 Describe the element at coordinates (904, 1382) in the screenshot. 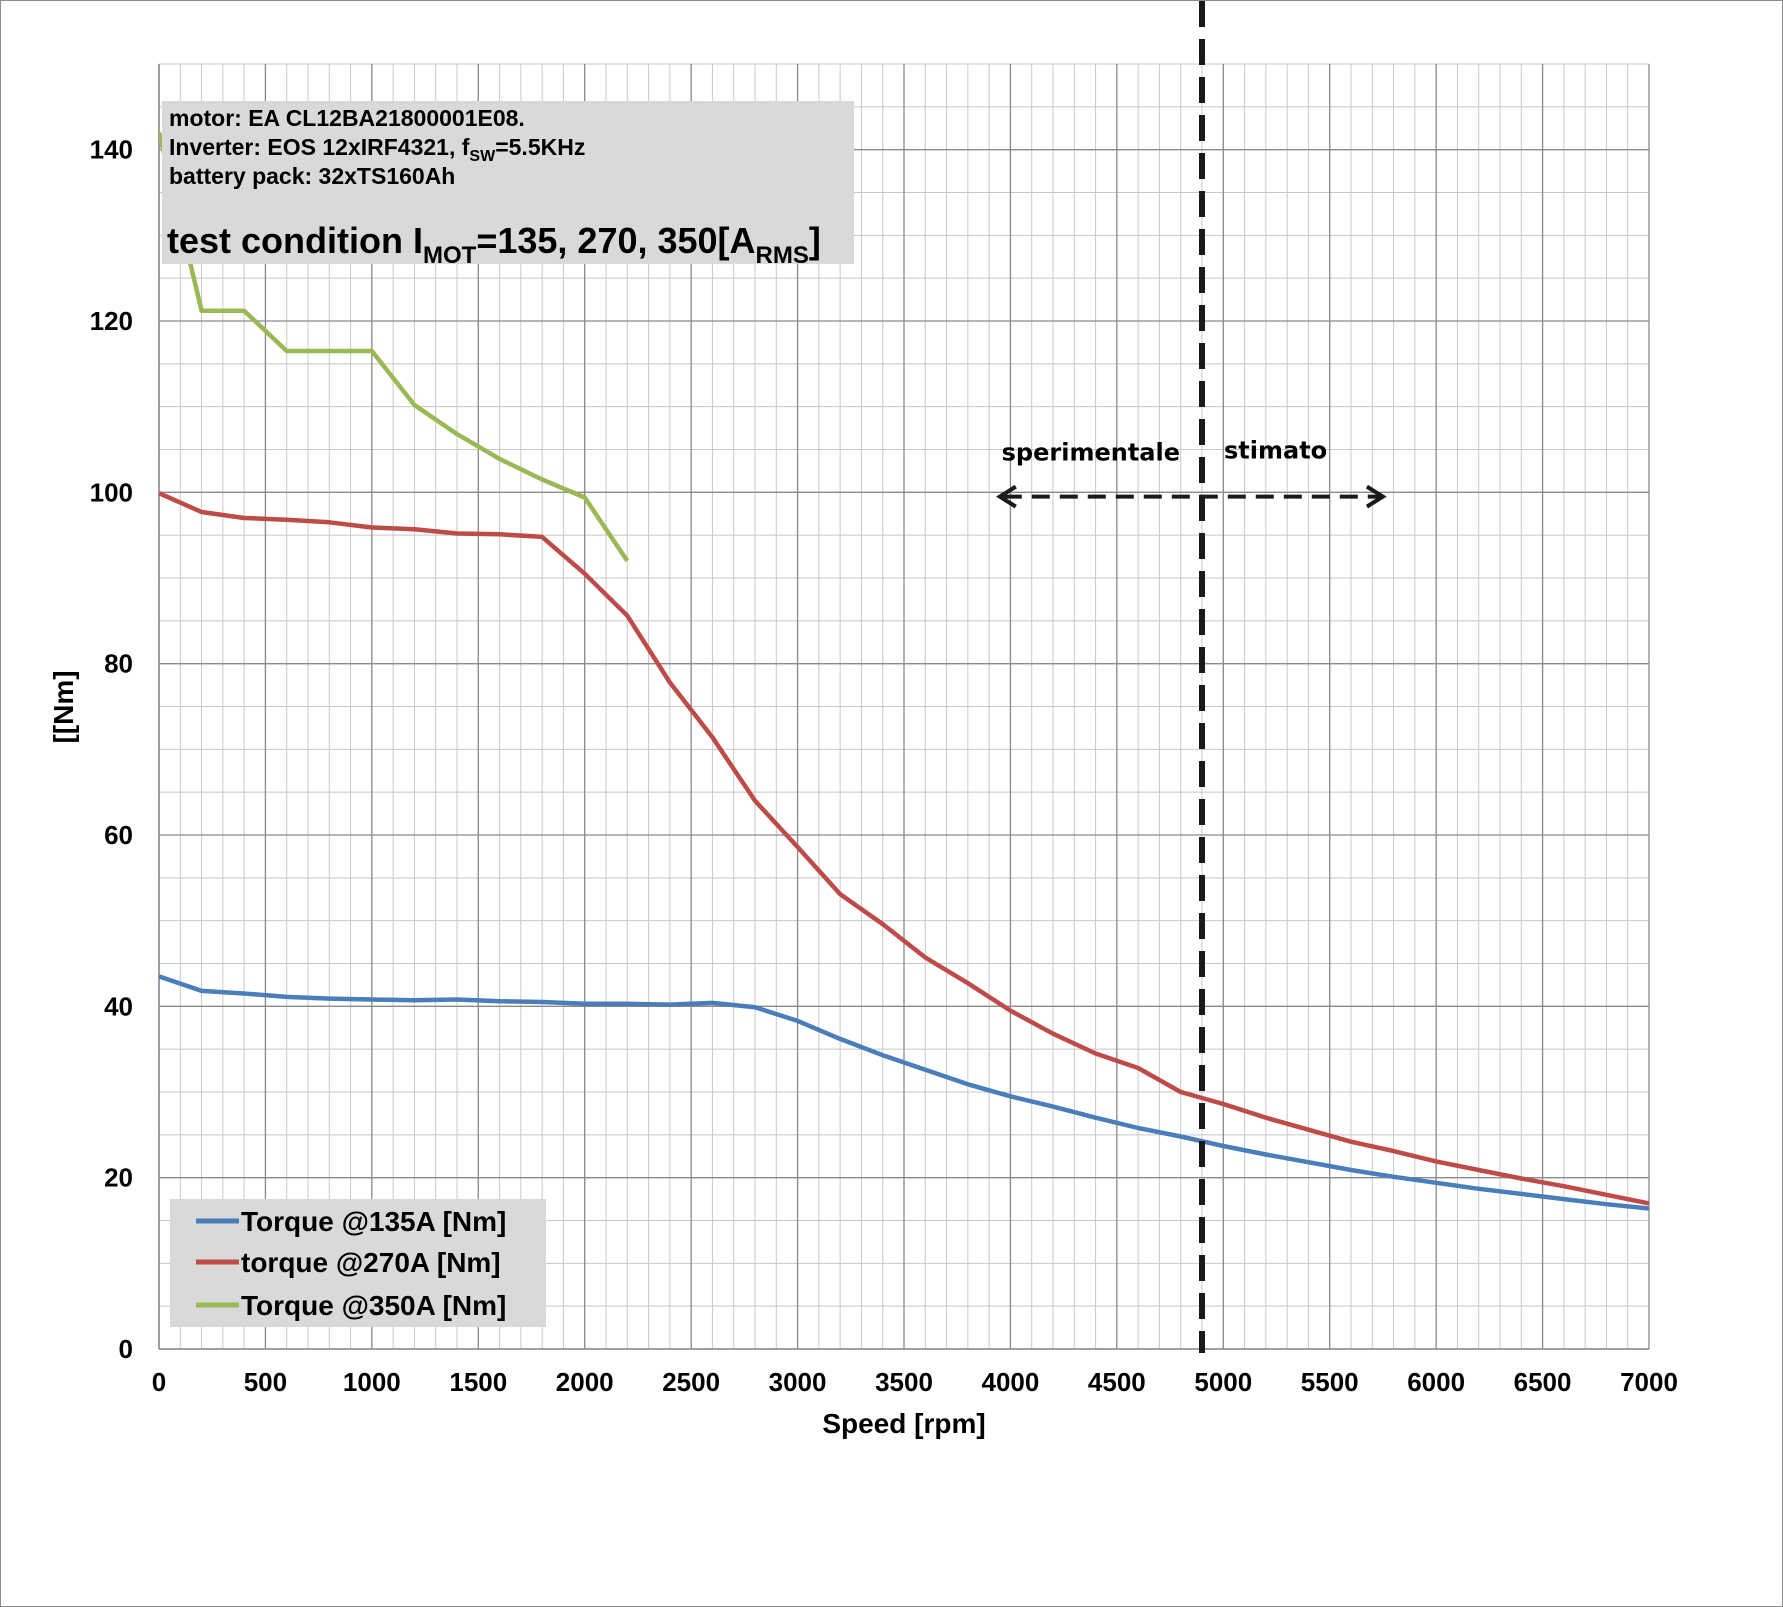

I see `x-tick-label: 3500` at that location.